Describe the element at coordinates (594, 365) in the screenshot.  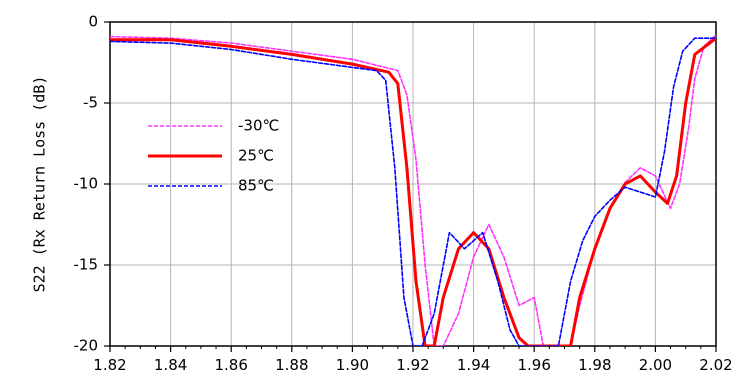
I see `x-tick-label: 1.98` at that location.